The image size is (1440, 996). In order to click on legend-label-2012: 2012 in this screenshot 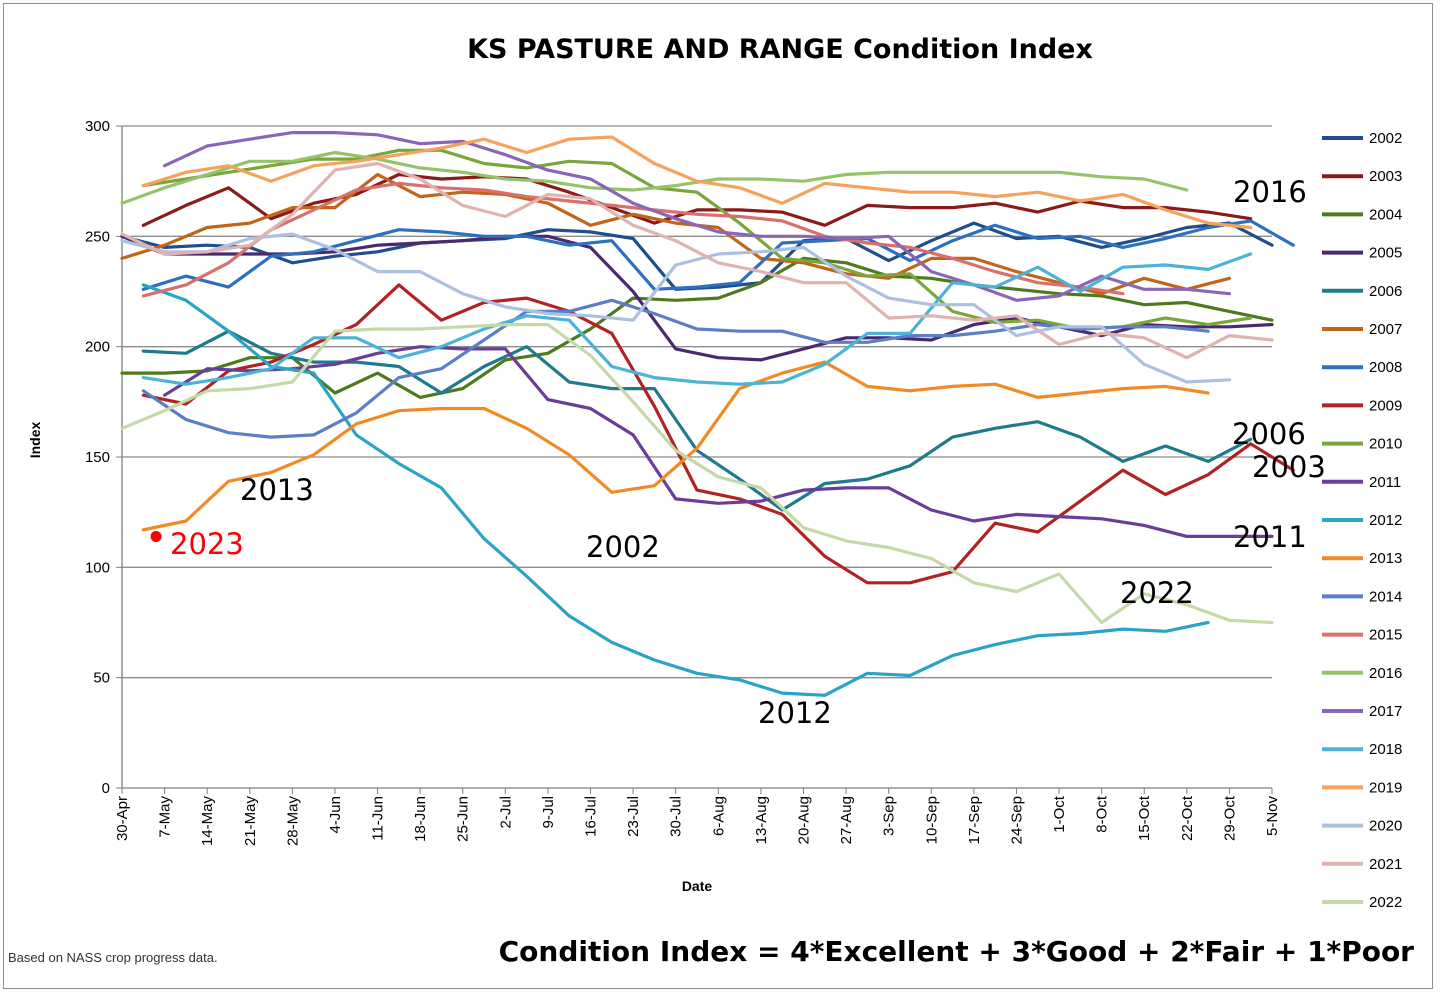, I will do `click(1385, 520)`.